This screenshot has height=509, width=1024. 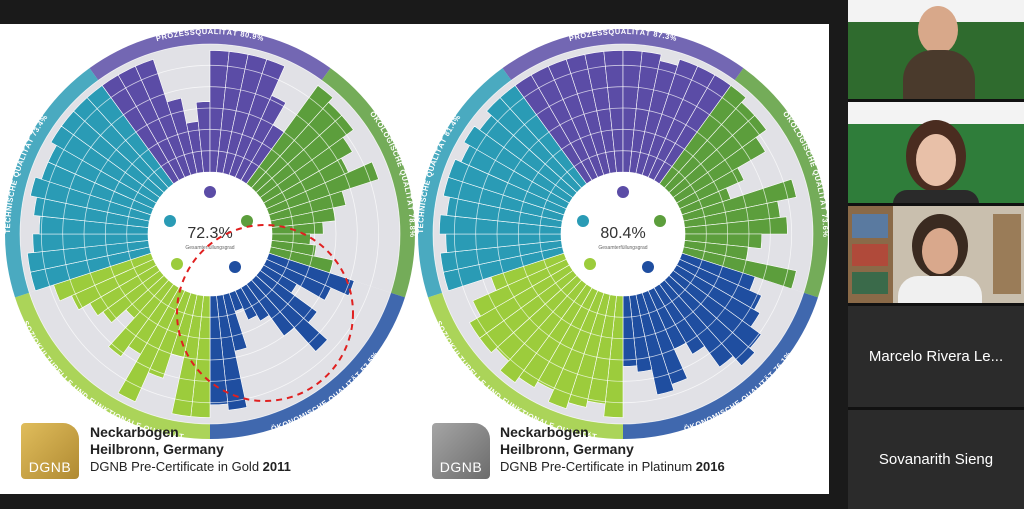 I want to click on left-caption-location: Heilbronn, Germany, so click(x=157, y=449).